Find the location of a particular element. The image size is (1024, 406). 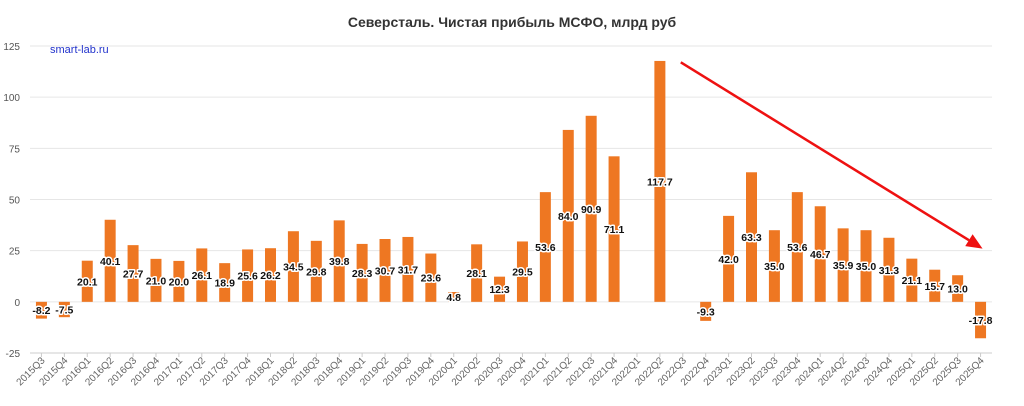

data-label: 46.7 is located at coordinates (820, 255).